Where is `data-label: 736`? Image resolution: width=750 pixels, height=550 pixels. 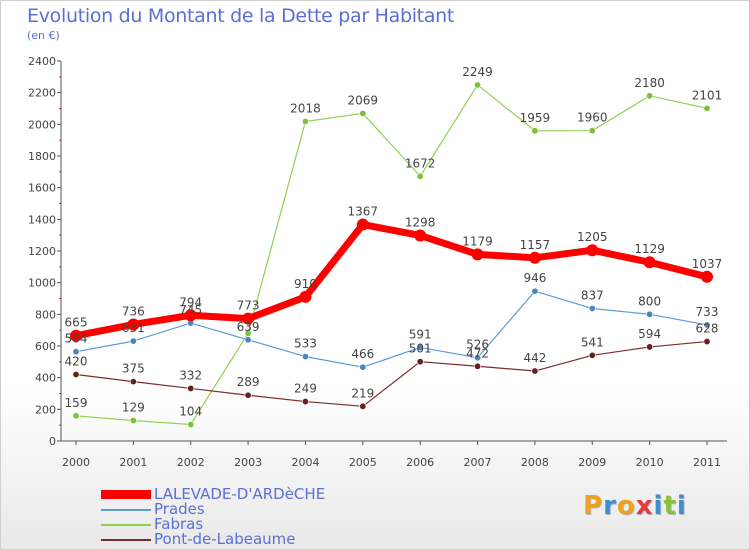
data-label: 736 is located at coordinates (133, 311).